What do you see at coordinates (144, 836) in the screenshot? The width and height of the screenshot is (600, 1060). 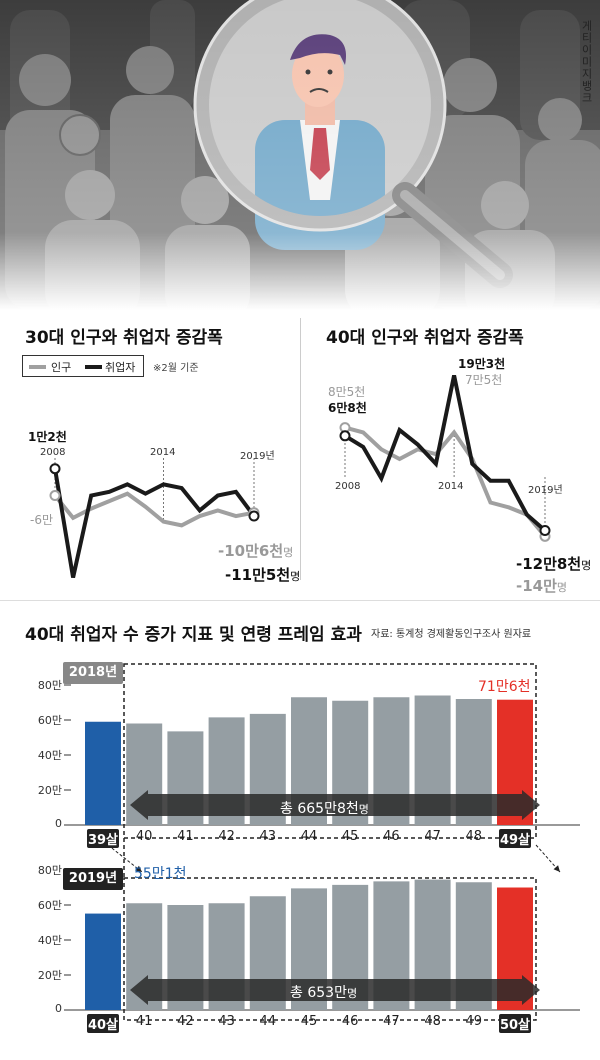 I see `bars2018-age-1: 40` at bounding box center [144, 836].